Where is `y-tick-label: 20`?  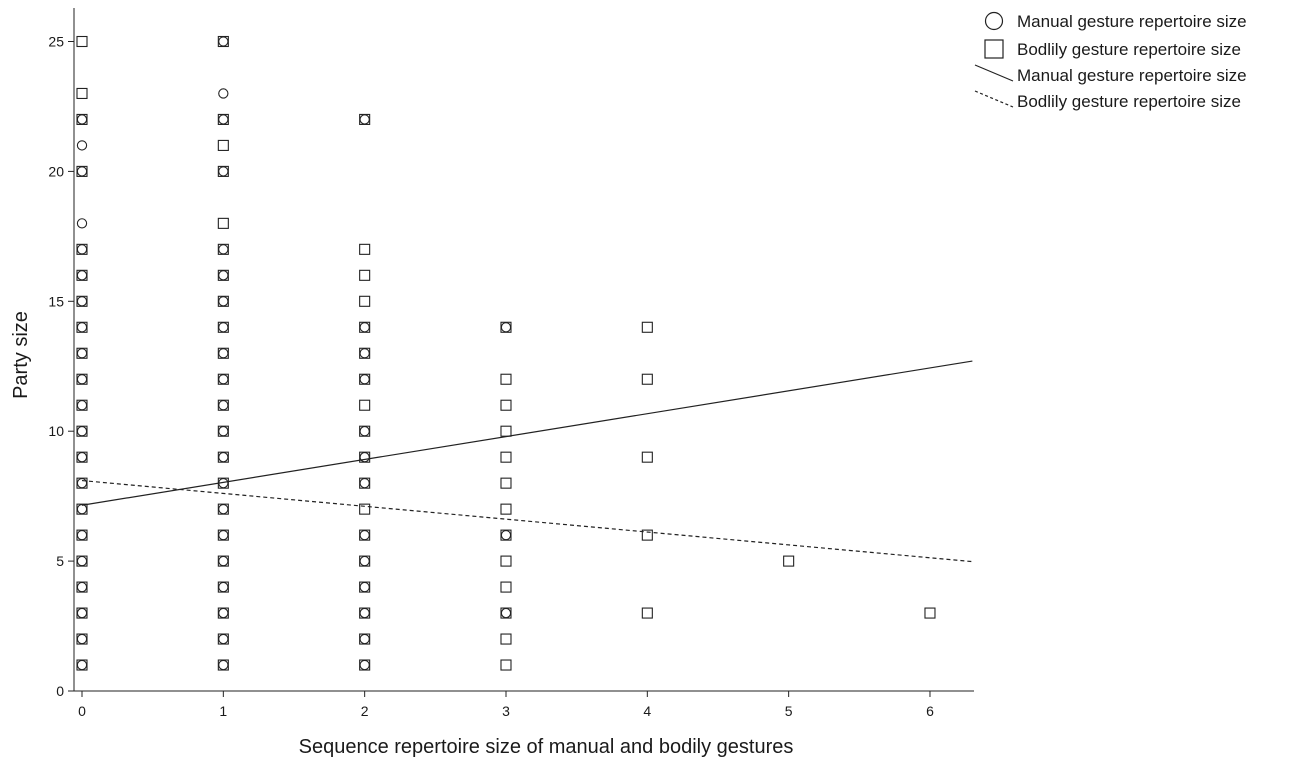 y-tick-label: 20 is located at coordinates (56, 171).